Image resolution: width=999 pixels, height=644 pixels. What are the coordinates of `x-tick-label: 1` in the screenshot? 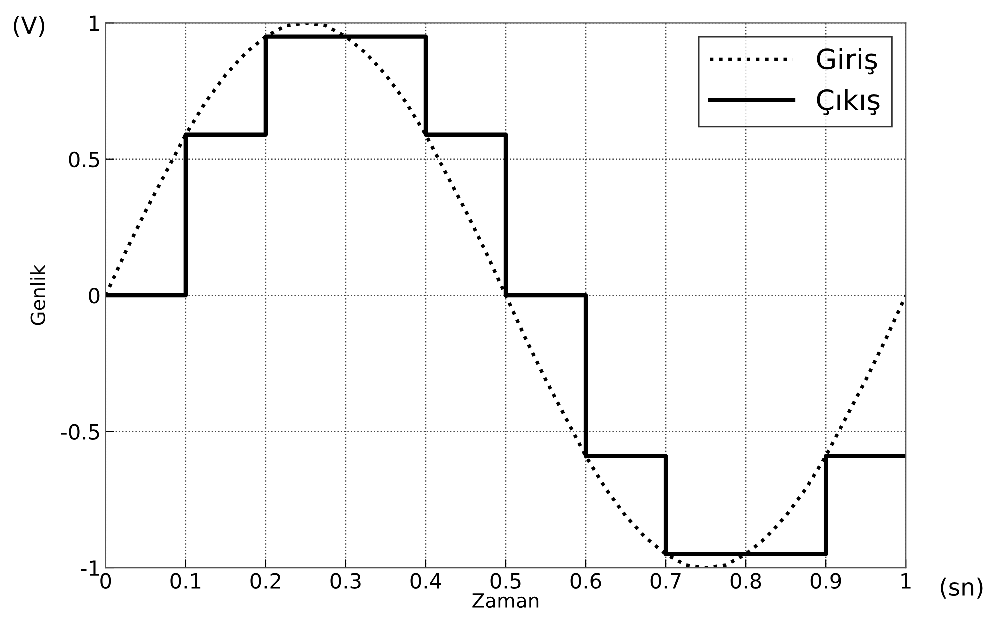 It's located at (906, 581).